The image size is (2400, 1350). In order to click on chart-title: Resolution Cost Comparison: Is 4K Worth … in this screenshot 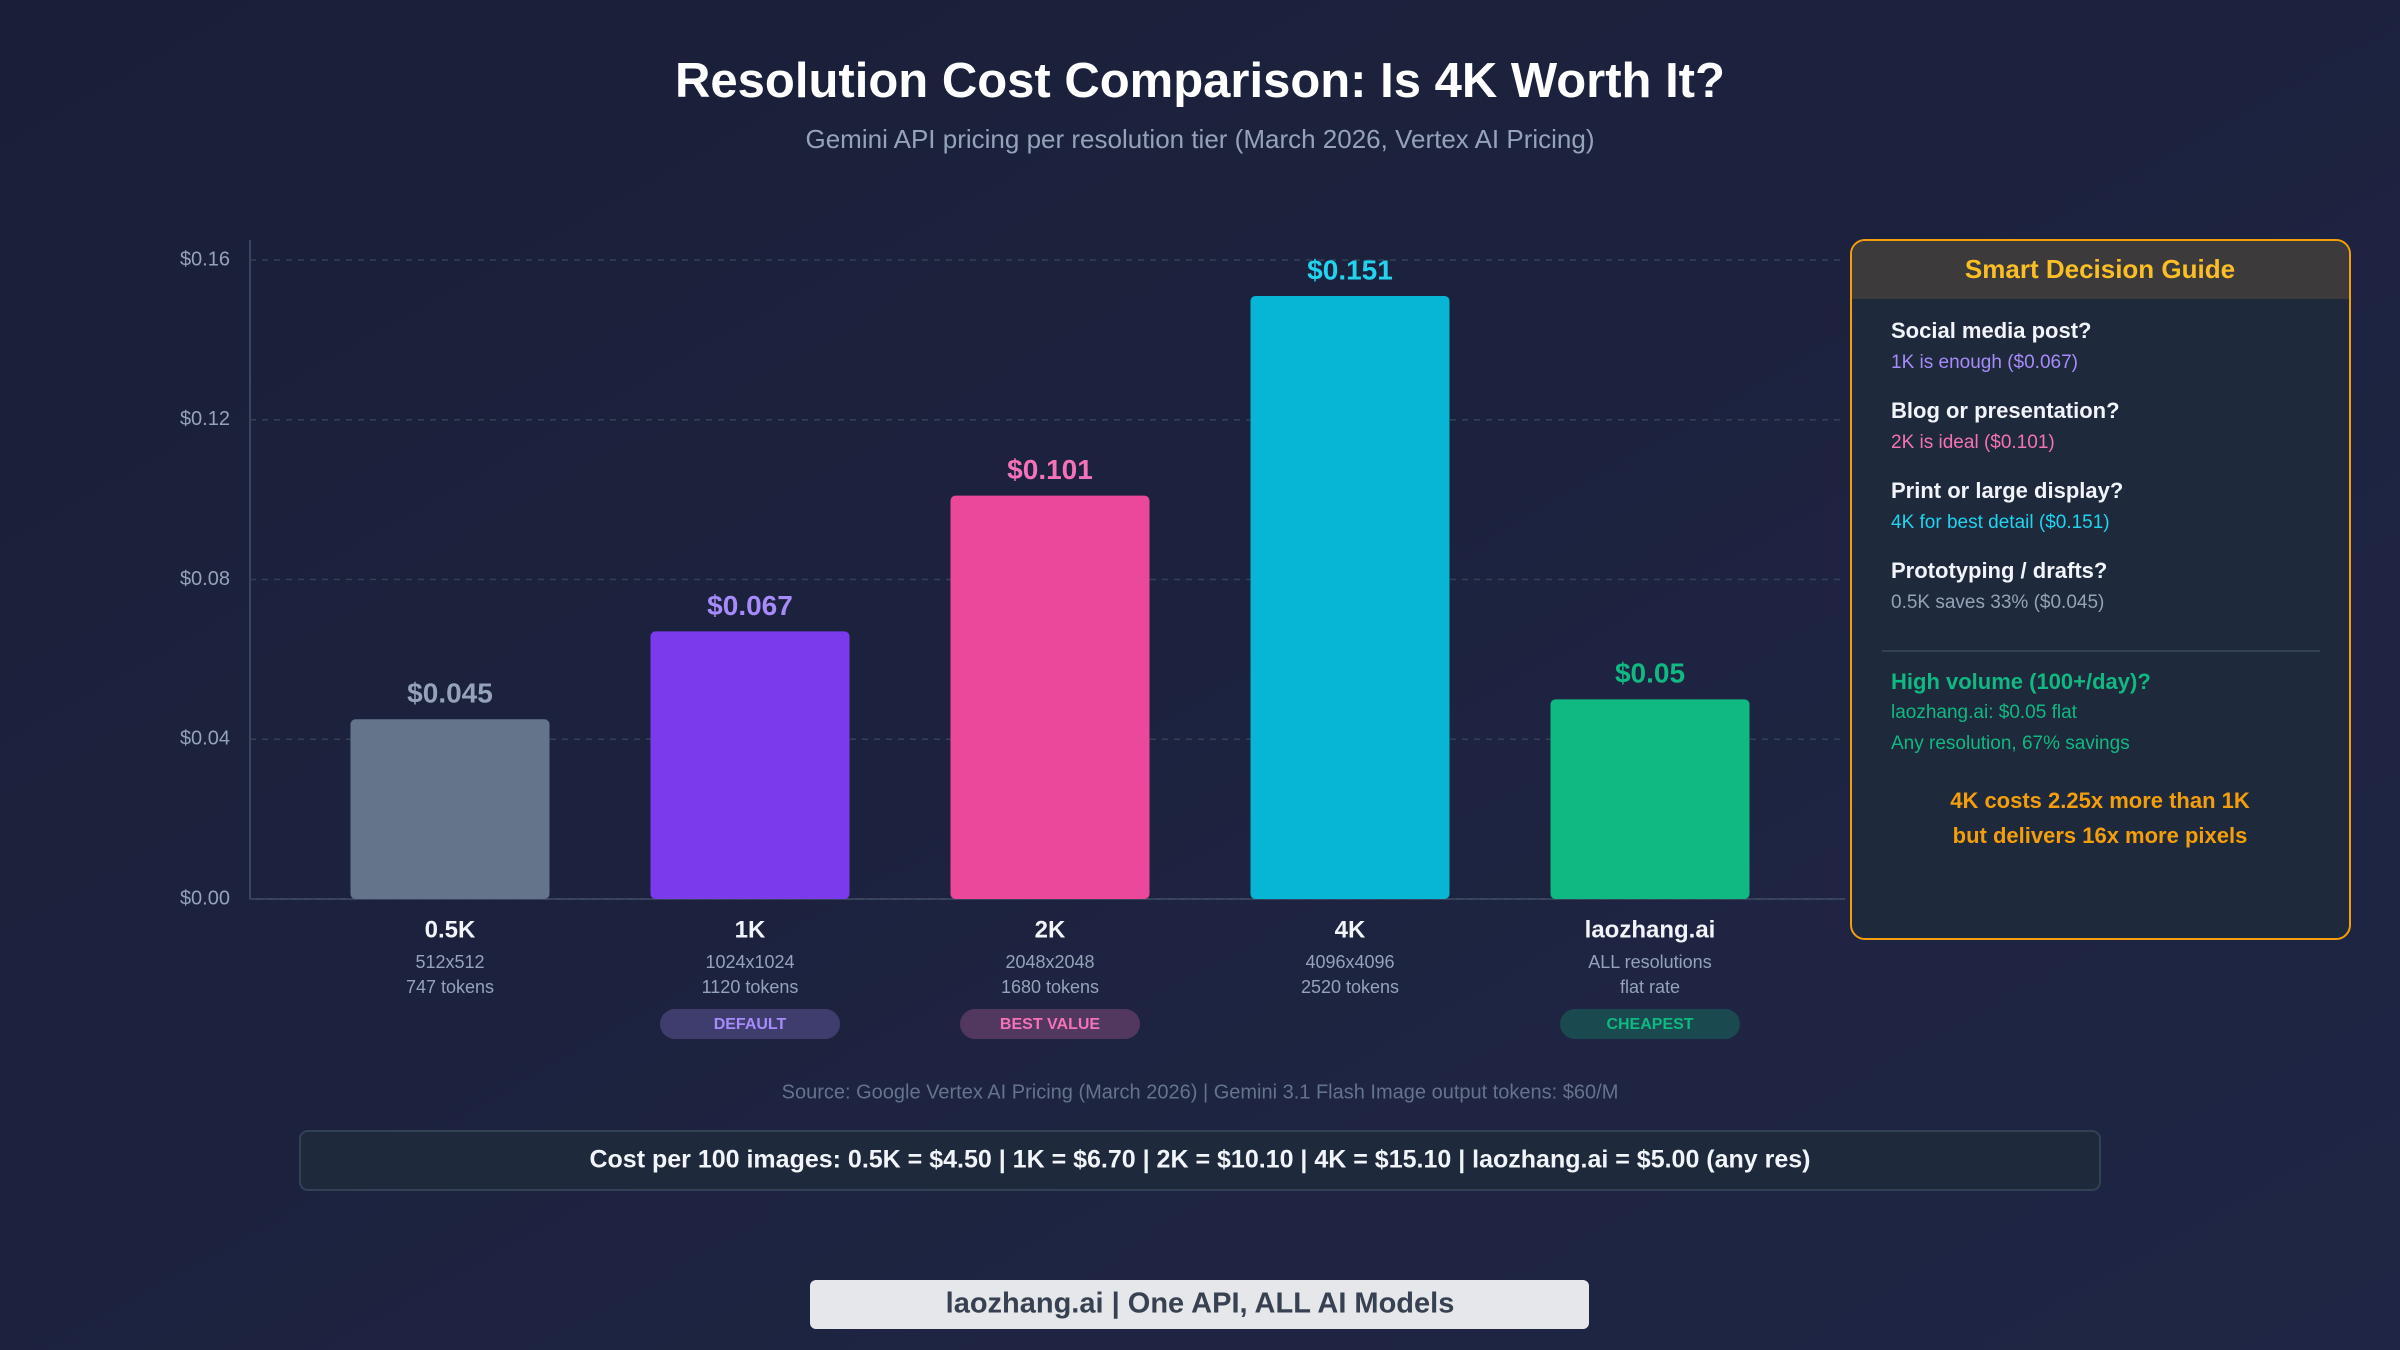, I will do `click(1200, 81)`.